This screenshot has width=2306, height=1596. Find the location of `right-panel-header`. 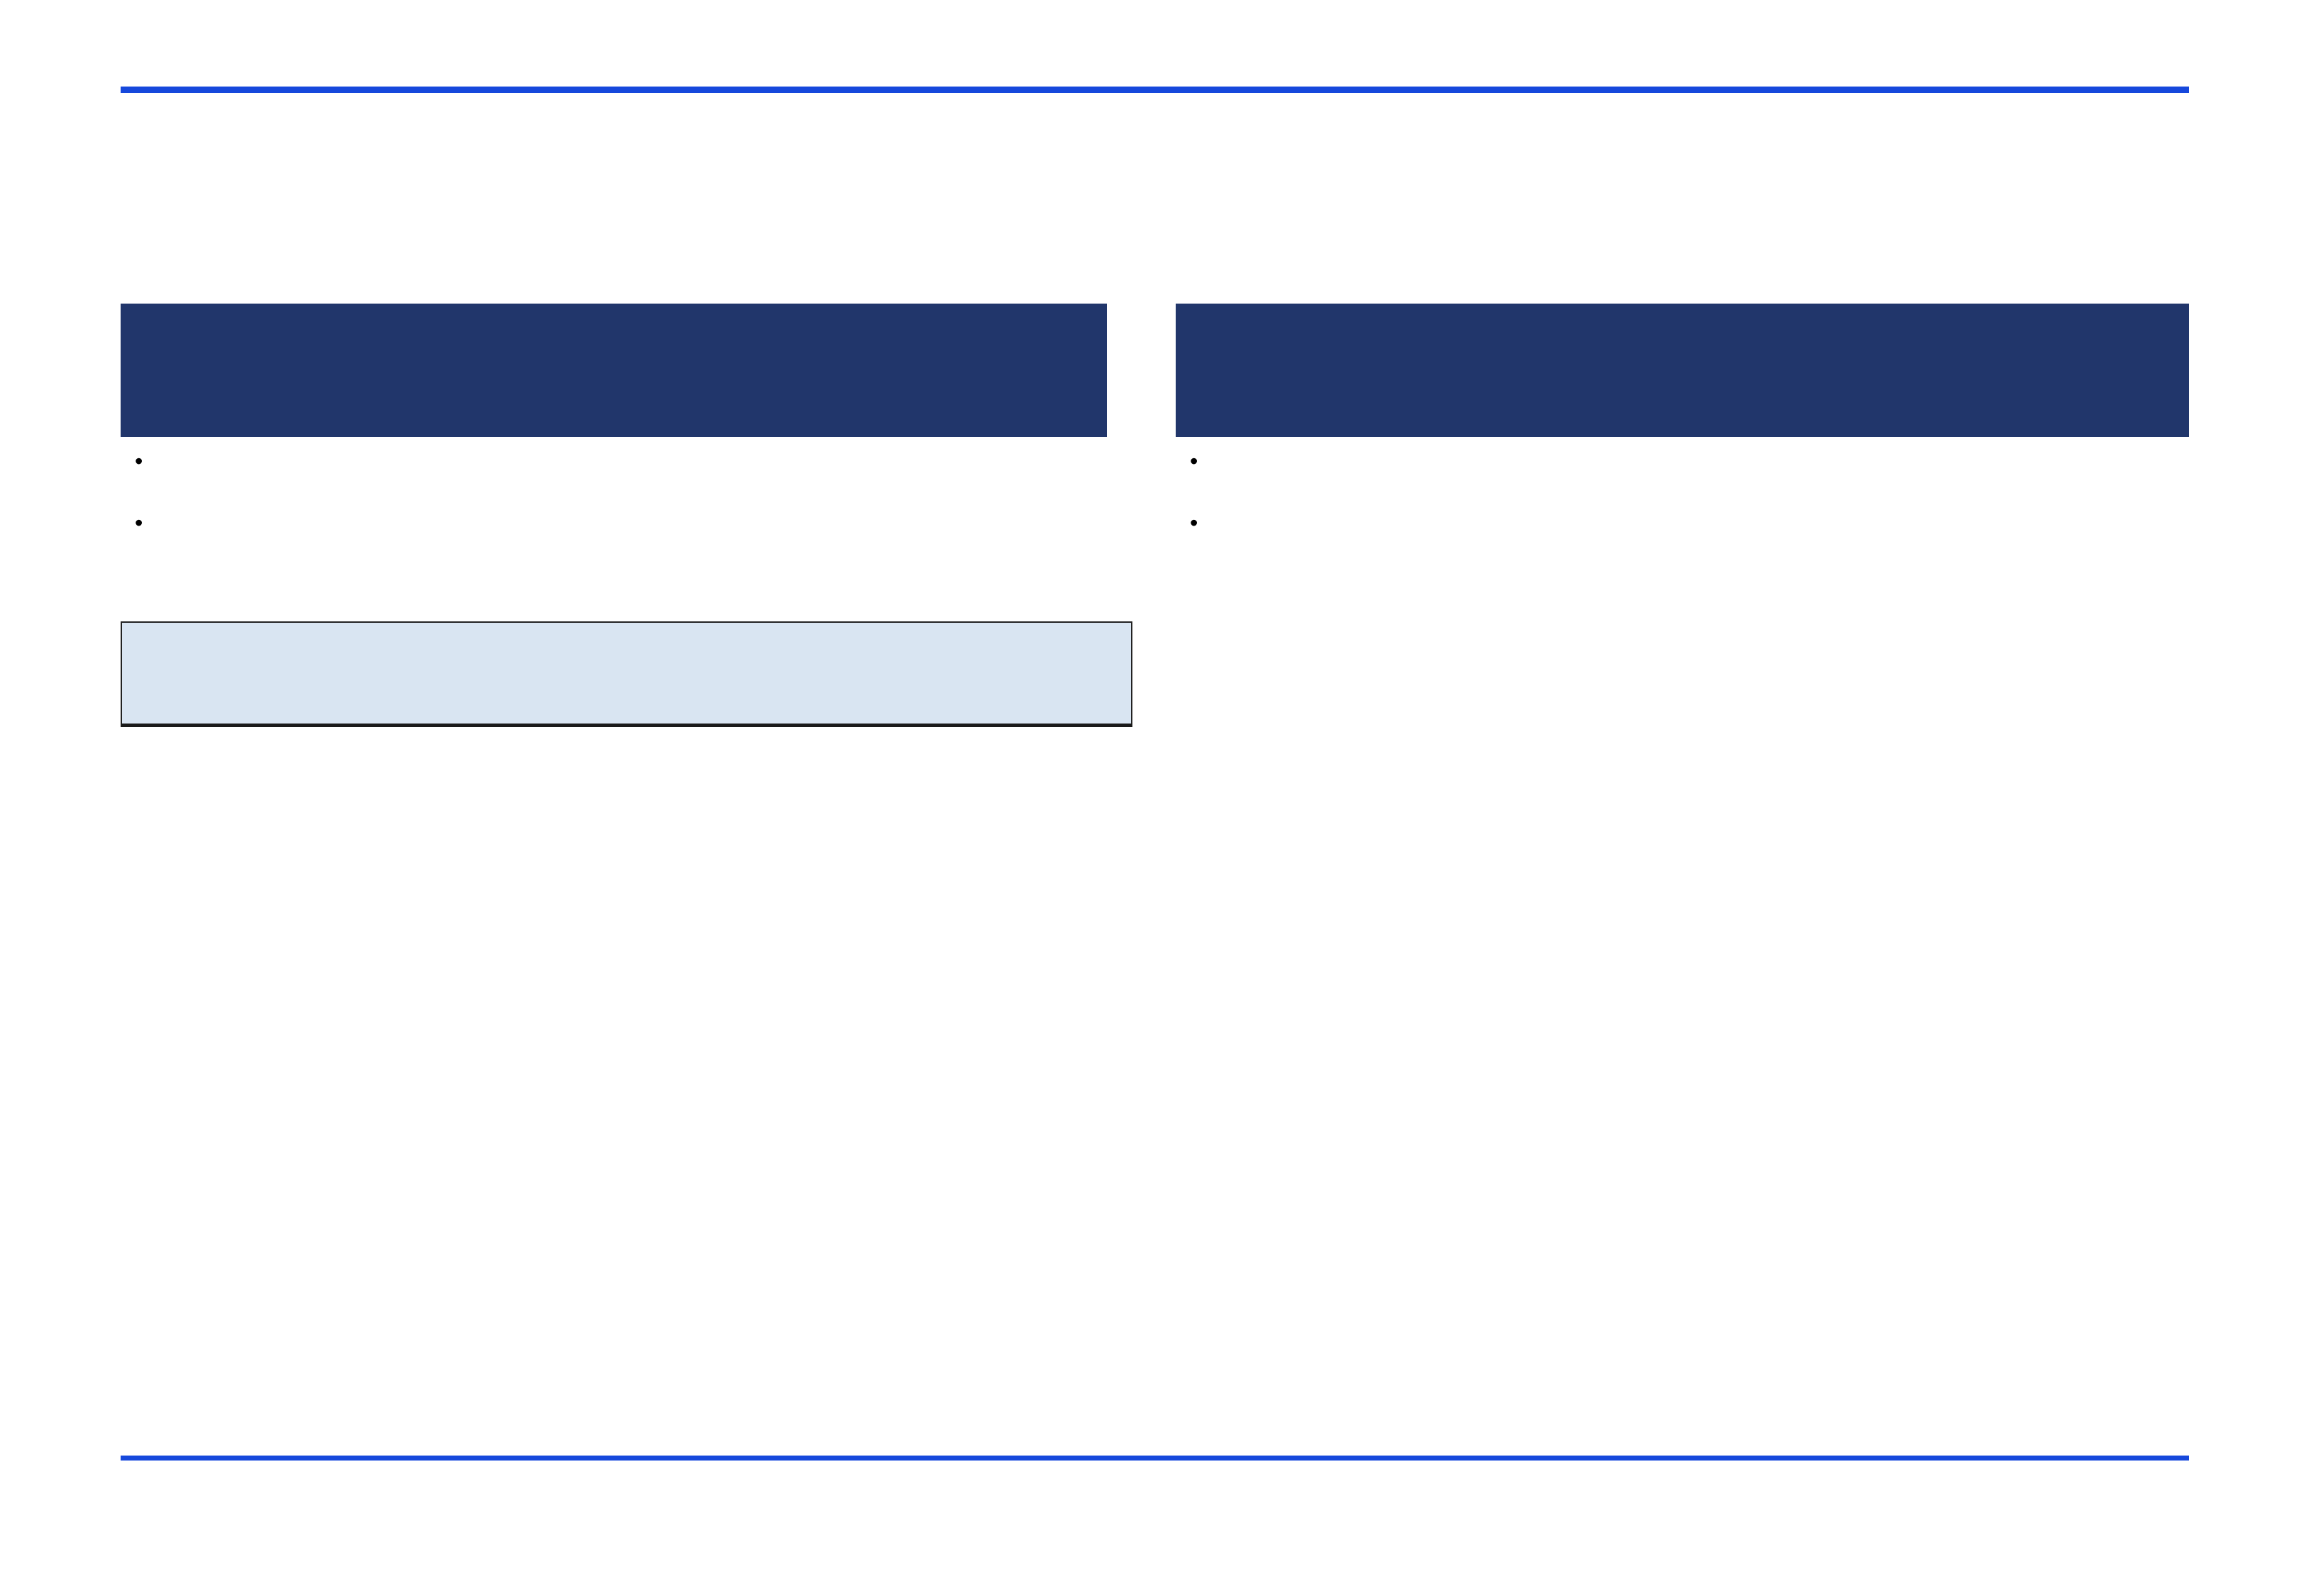

right-panel-header is located at coordinates (1683, 370).